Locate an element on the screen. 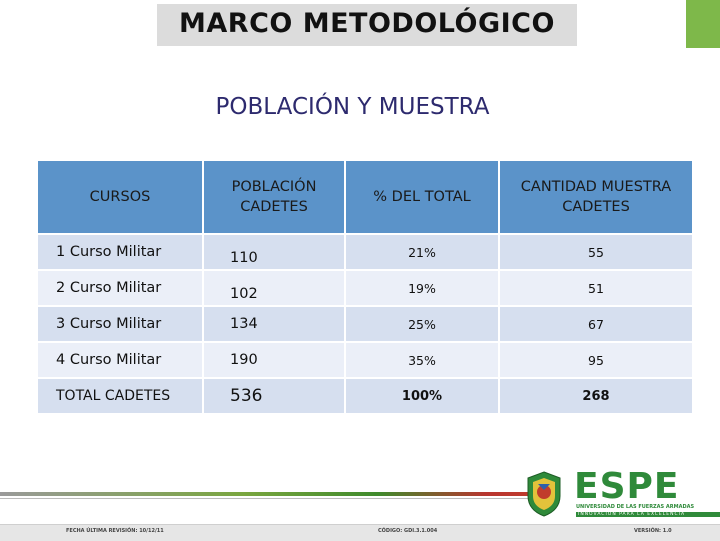 The height and width of the screenshot is (541, 720). title-background is located at coordinates (367, 25).